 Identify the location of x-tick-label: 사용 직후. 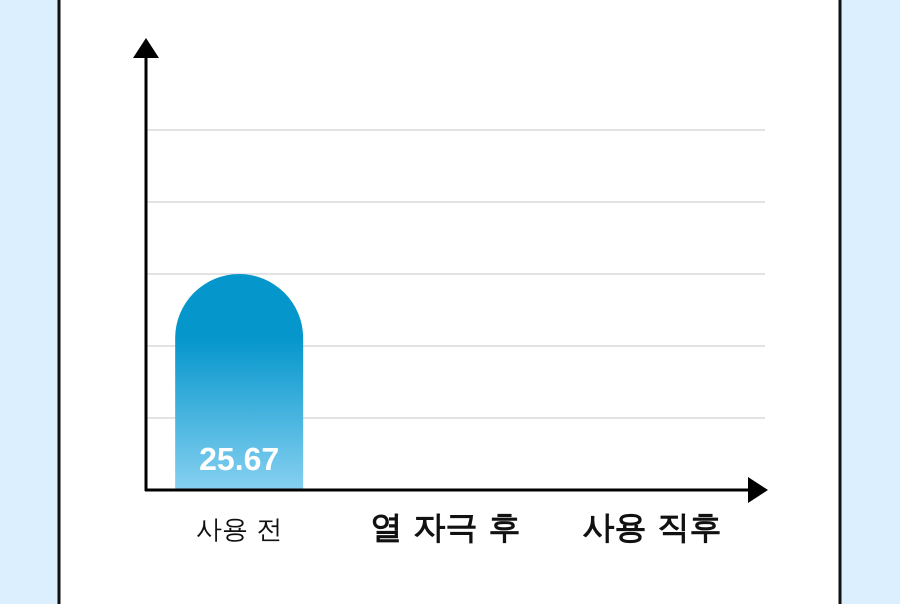
(652, 527).